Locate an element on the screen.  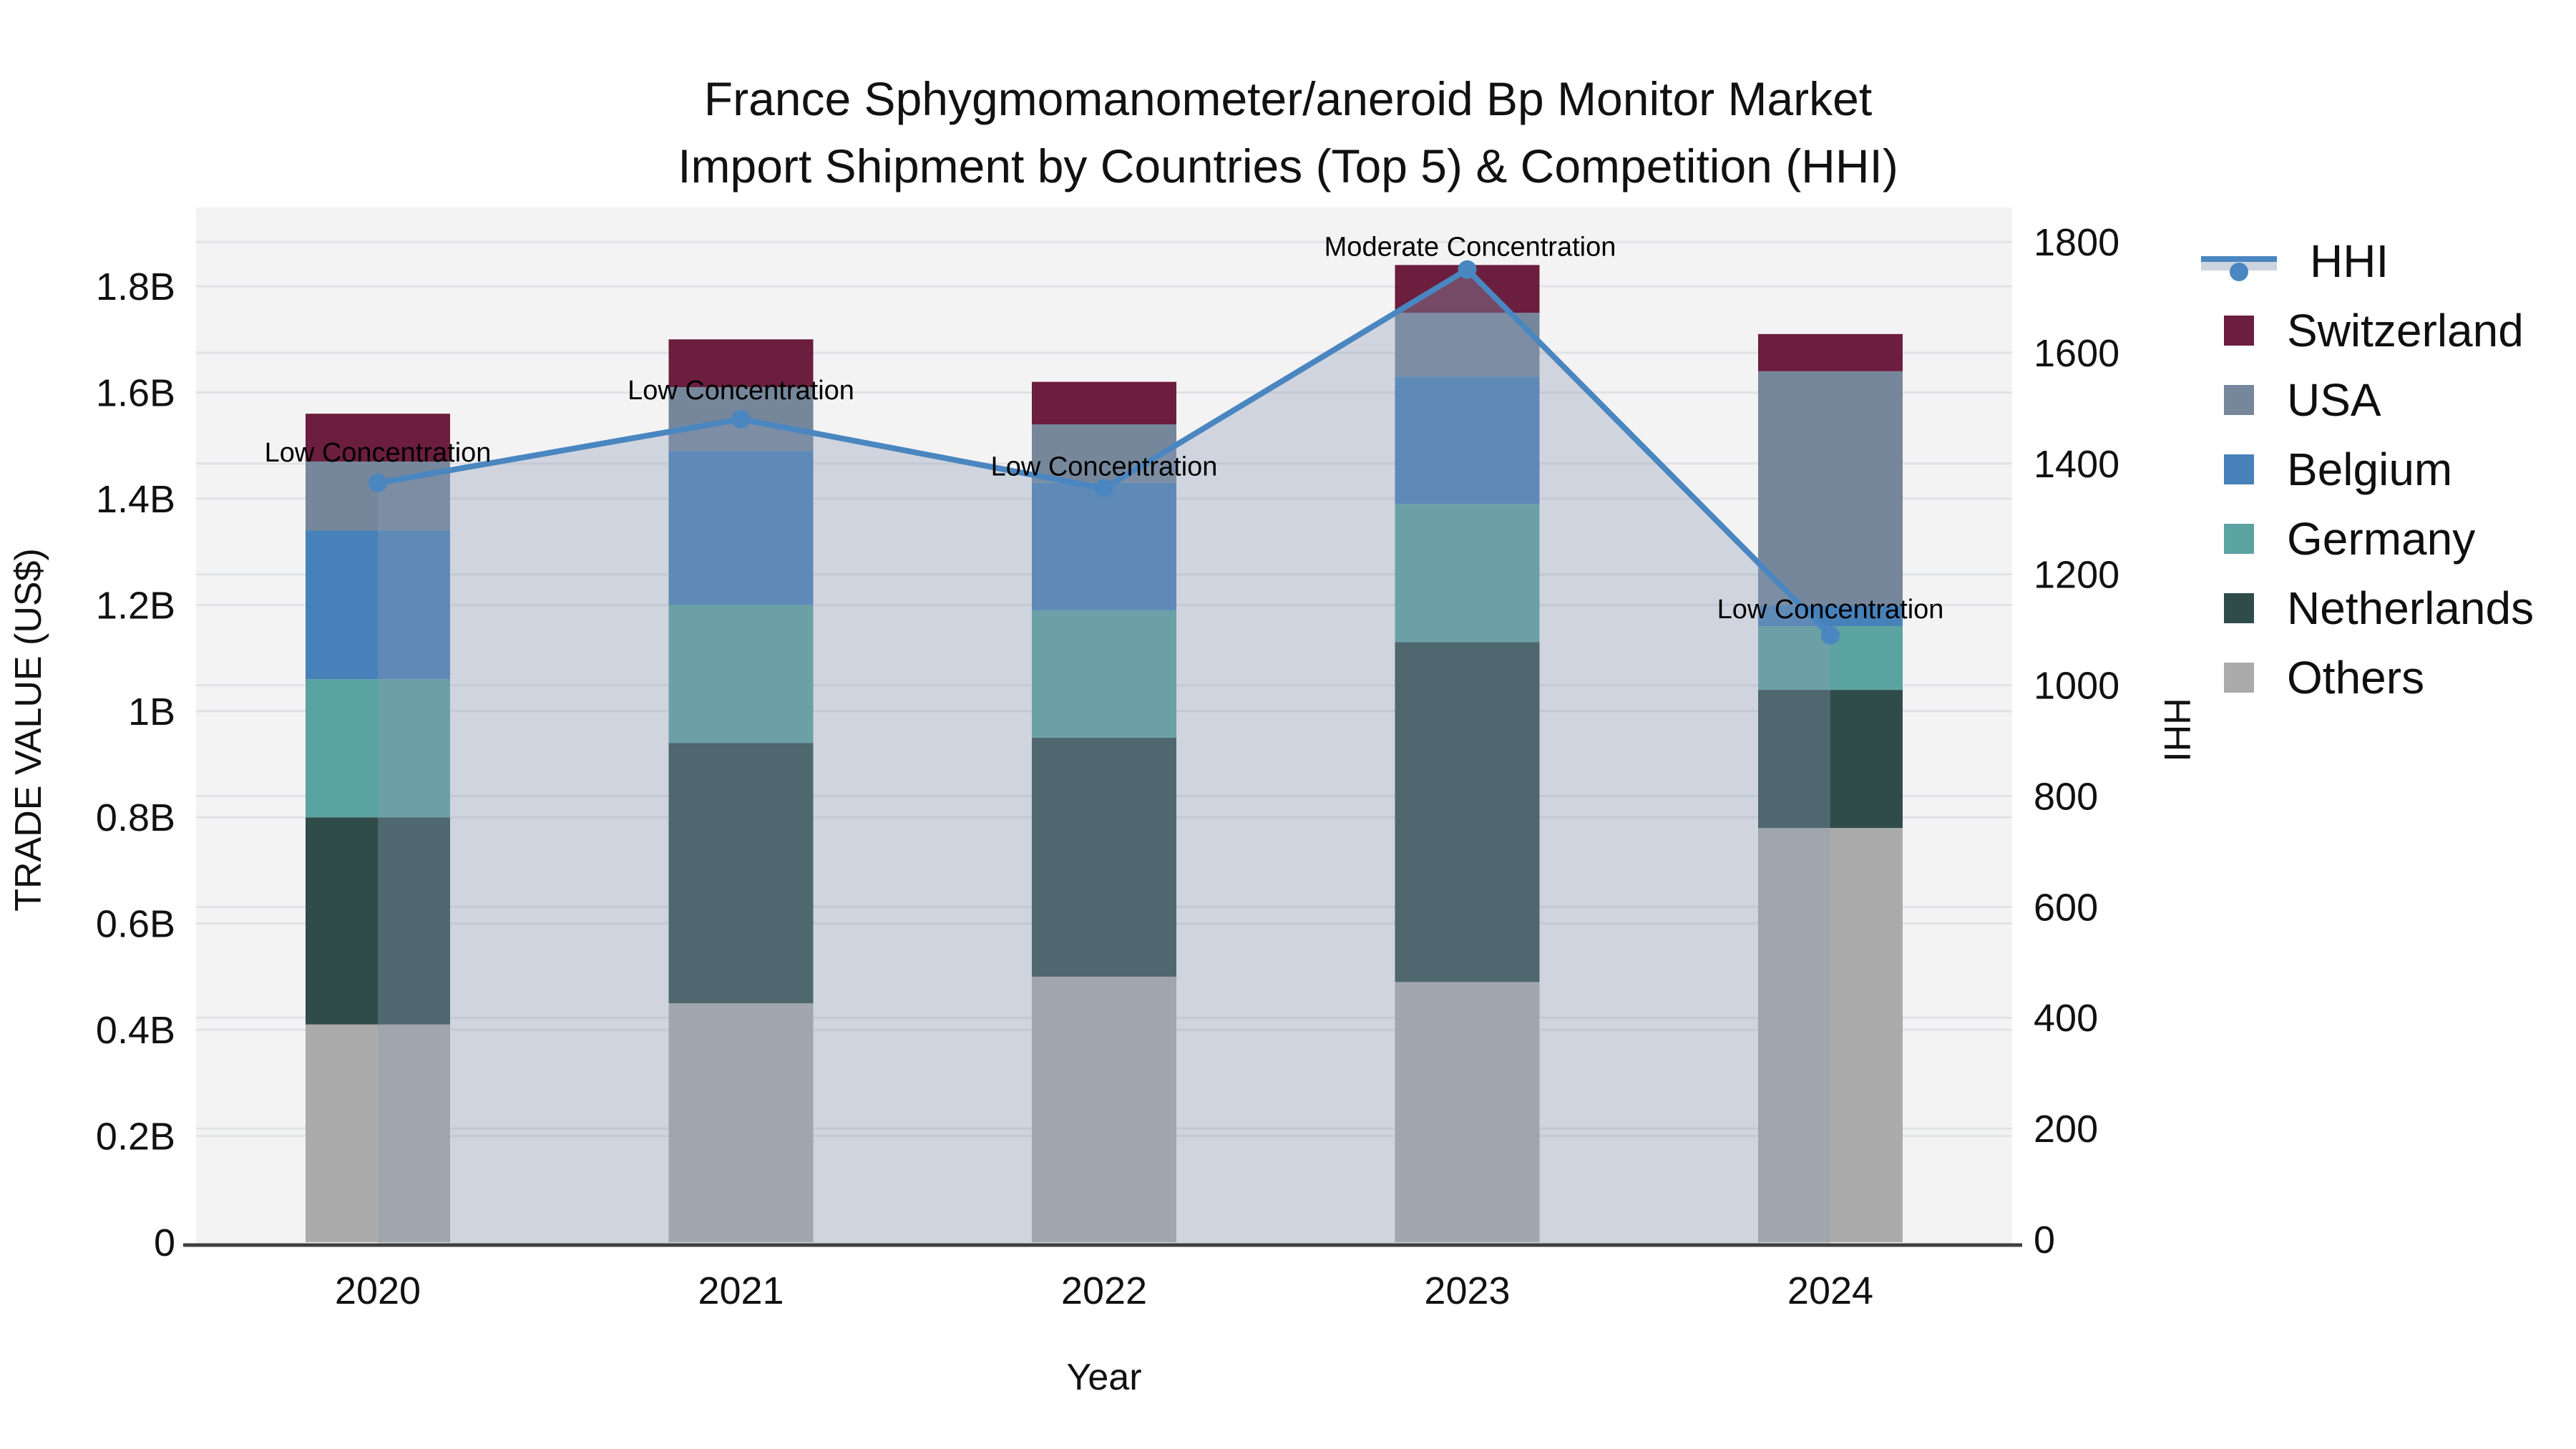
bar-segment-2024-netherlands is located at coordinates (1830, 759).